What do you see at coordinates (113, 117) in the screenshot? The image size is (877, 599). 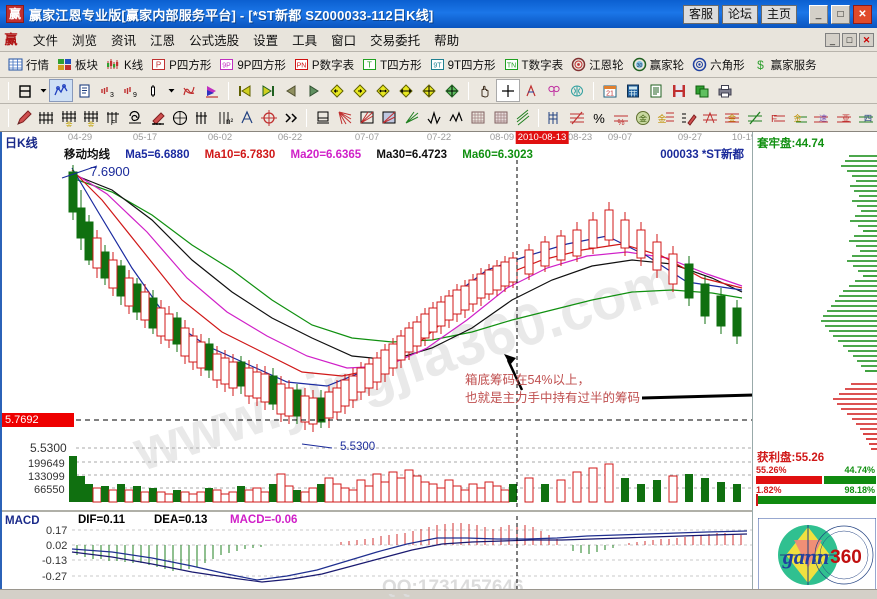 I see `gann-f-icon: F` at bounding box center [113, 117].